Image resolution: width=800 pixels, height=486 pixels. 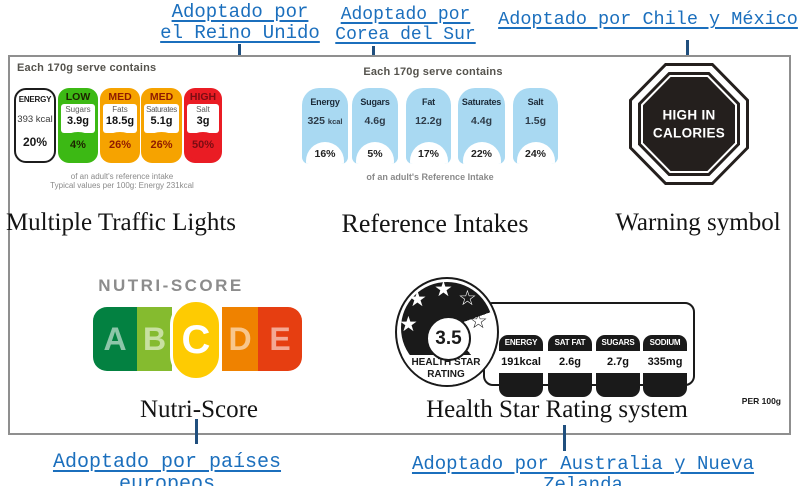 I want to click on warning-text: HIGH IN CALORIES, so click(x=689, y=123).